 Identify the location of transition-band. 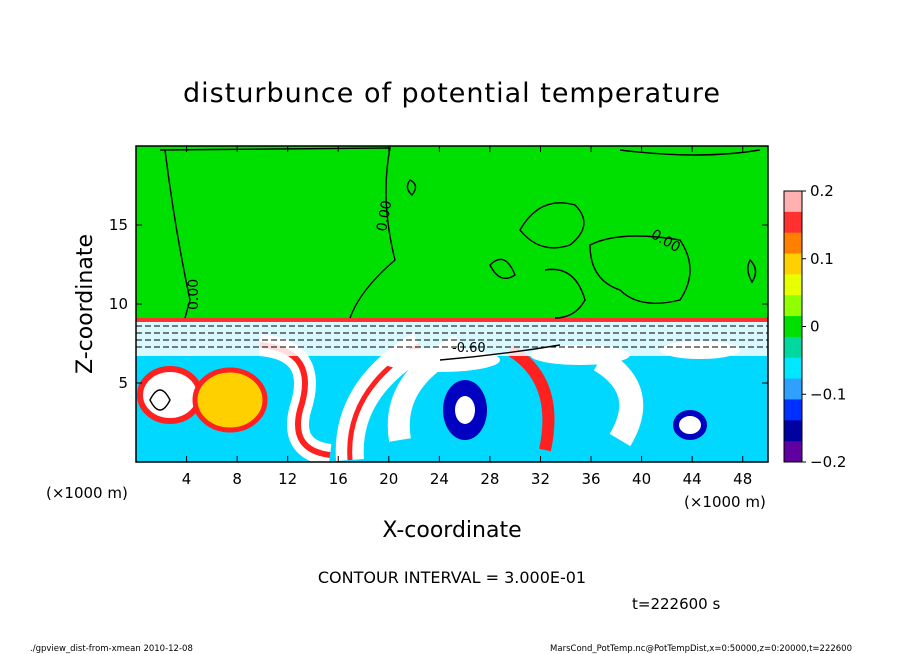
(452, 337).